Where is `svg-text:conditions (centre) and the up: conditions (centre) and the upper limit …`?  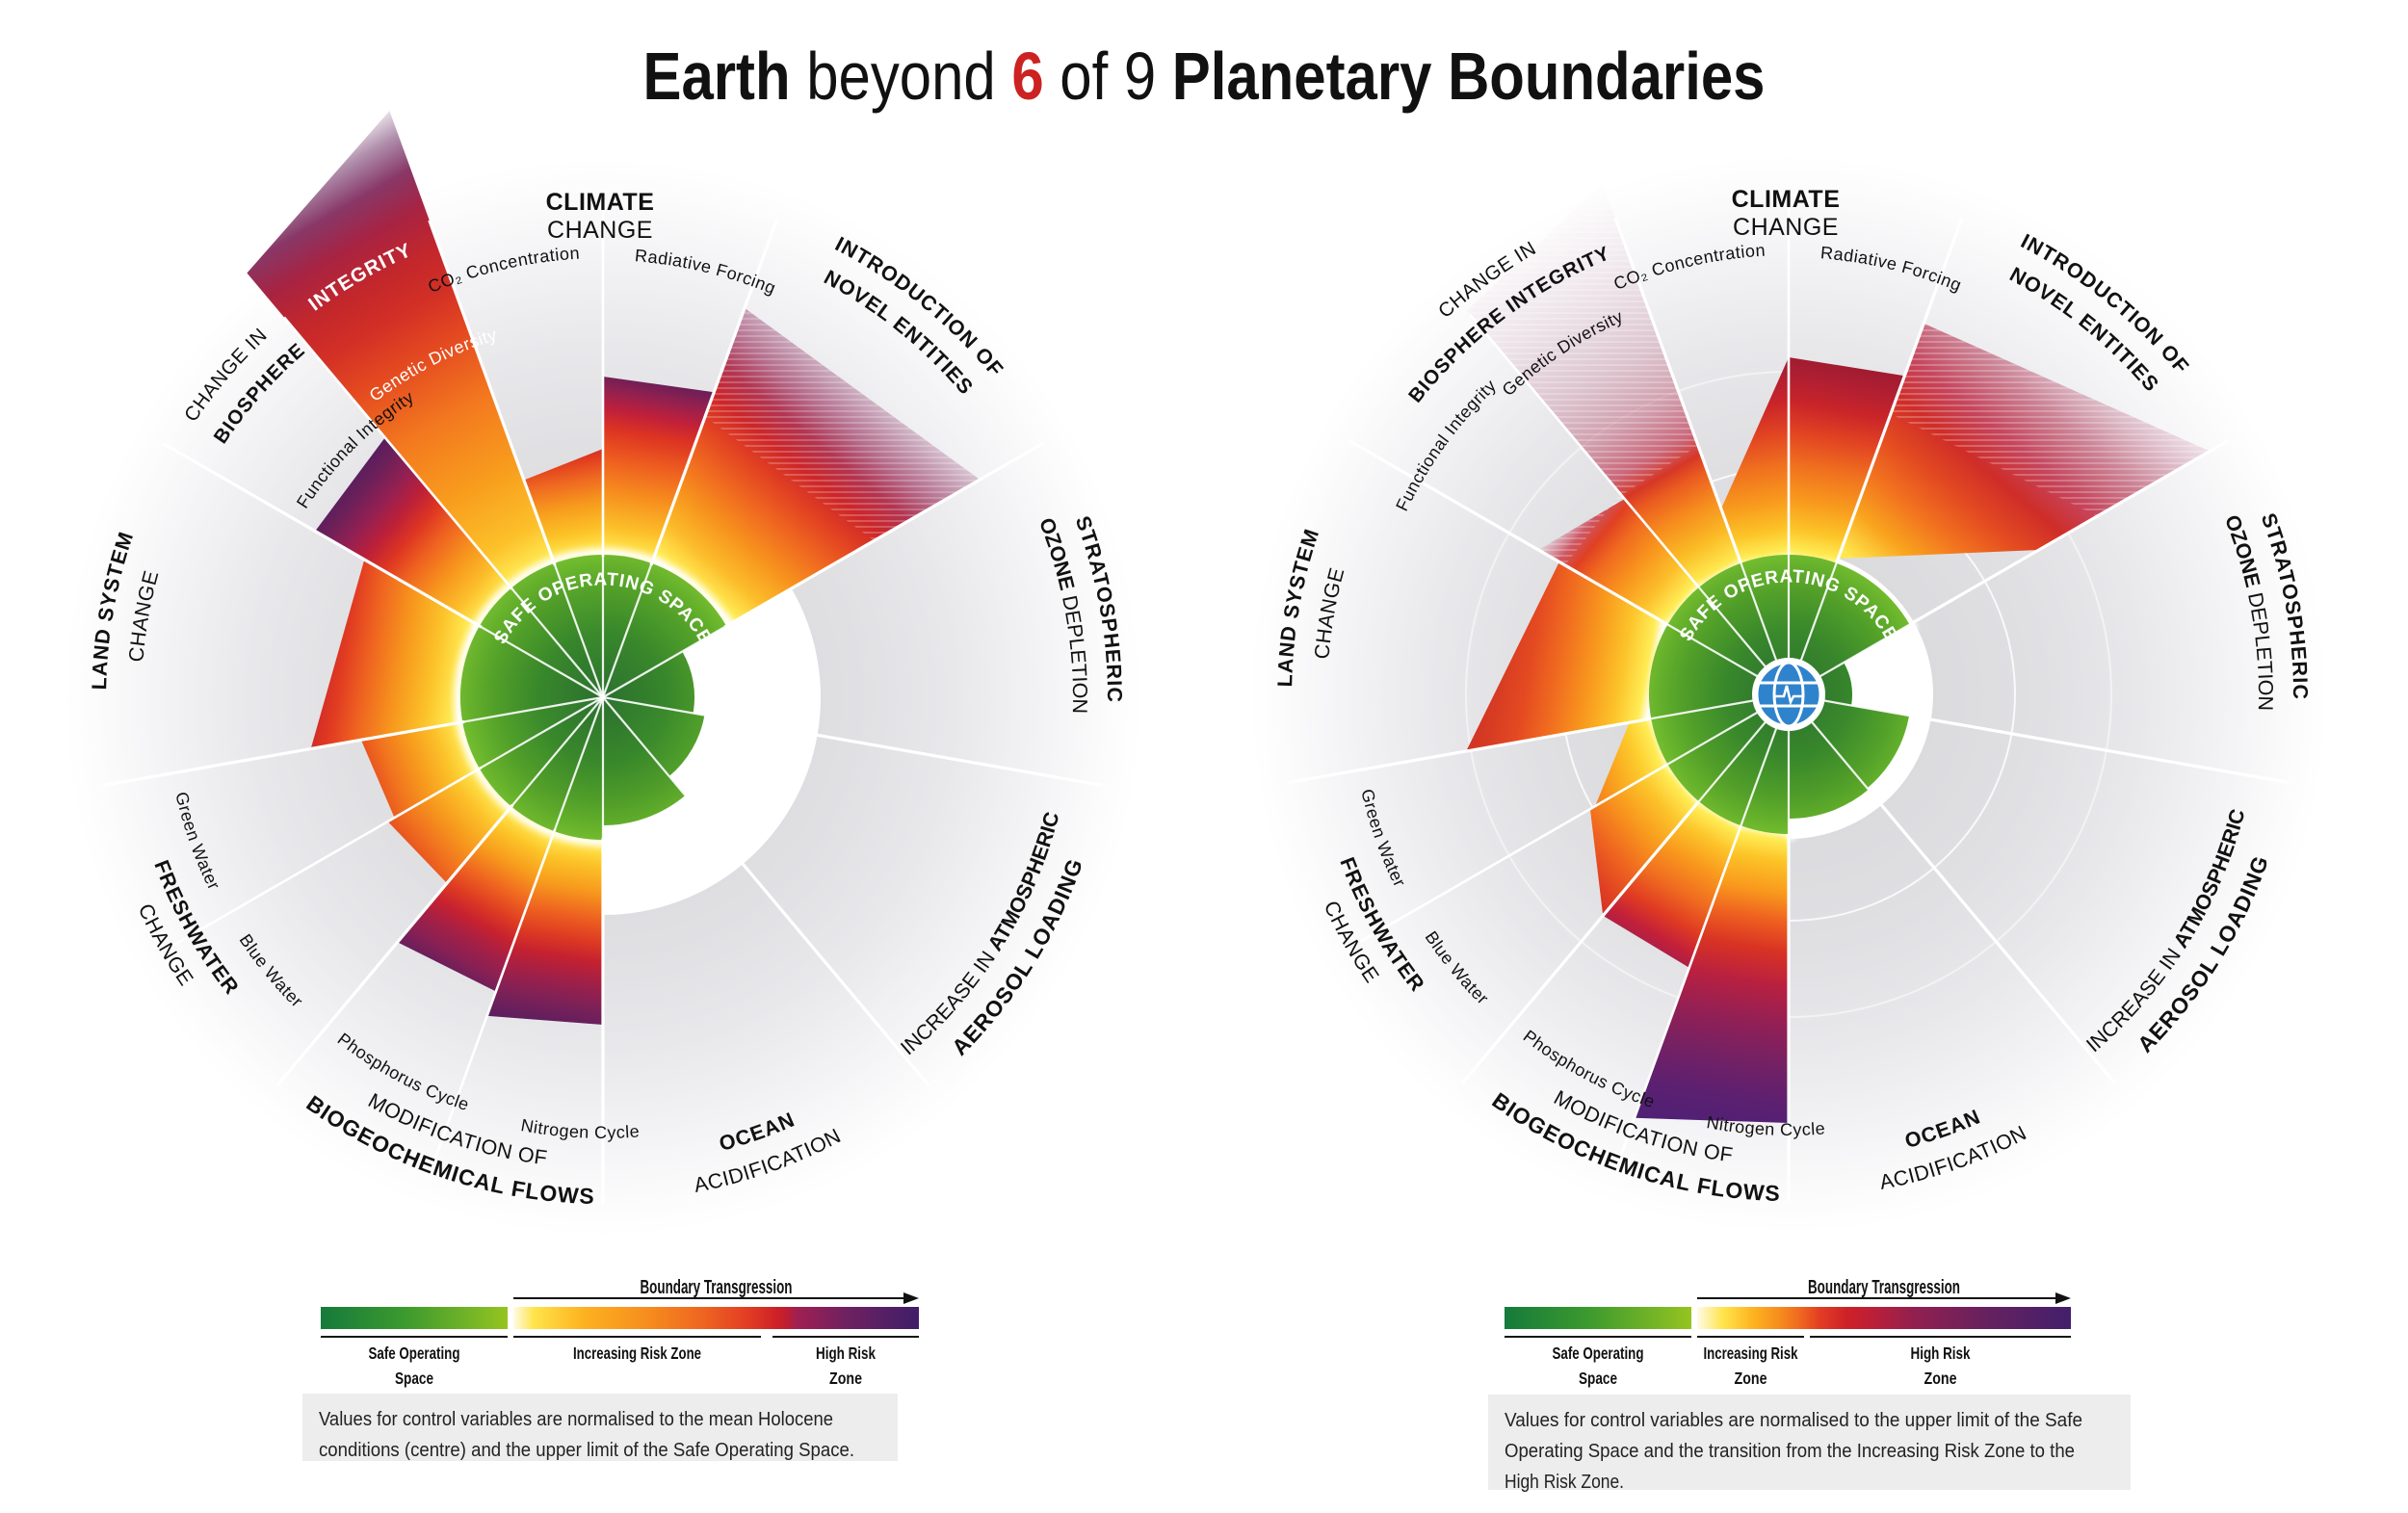
svg-text:conditions (centre) and the up: conditions (centre) and the upper limit … is located at coordinates (586, 1450).